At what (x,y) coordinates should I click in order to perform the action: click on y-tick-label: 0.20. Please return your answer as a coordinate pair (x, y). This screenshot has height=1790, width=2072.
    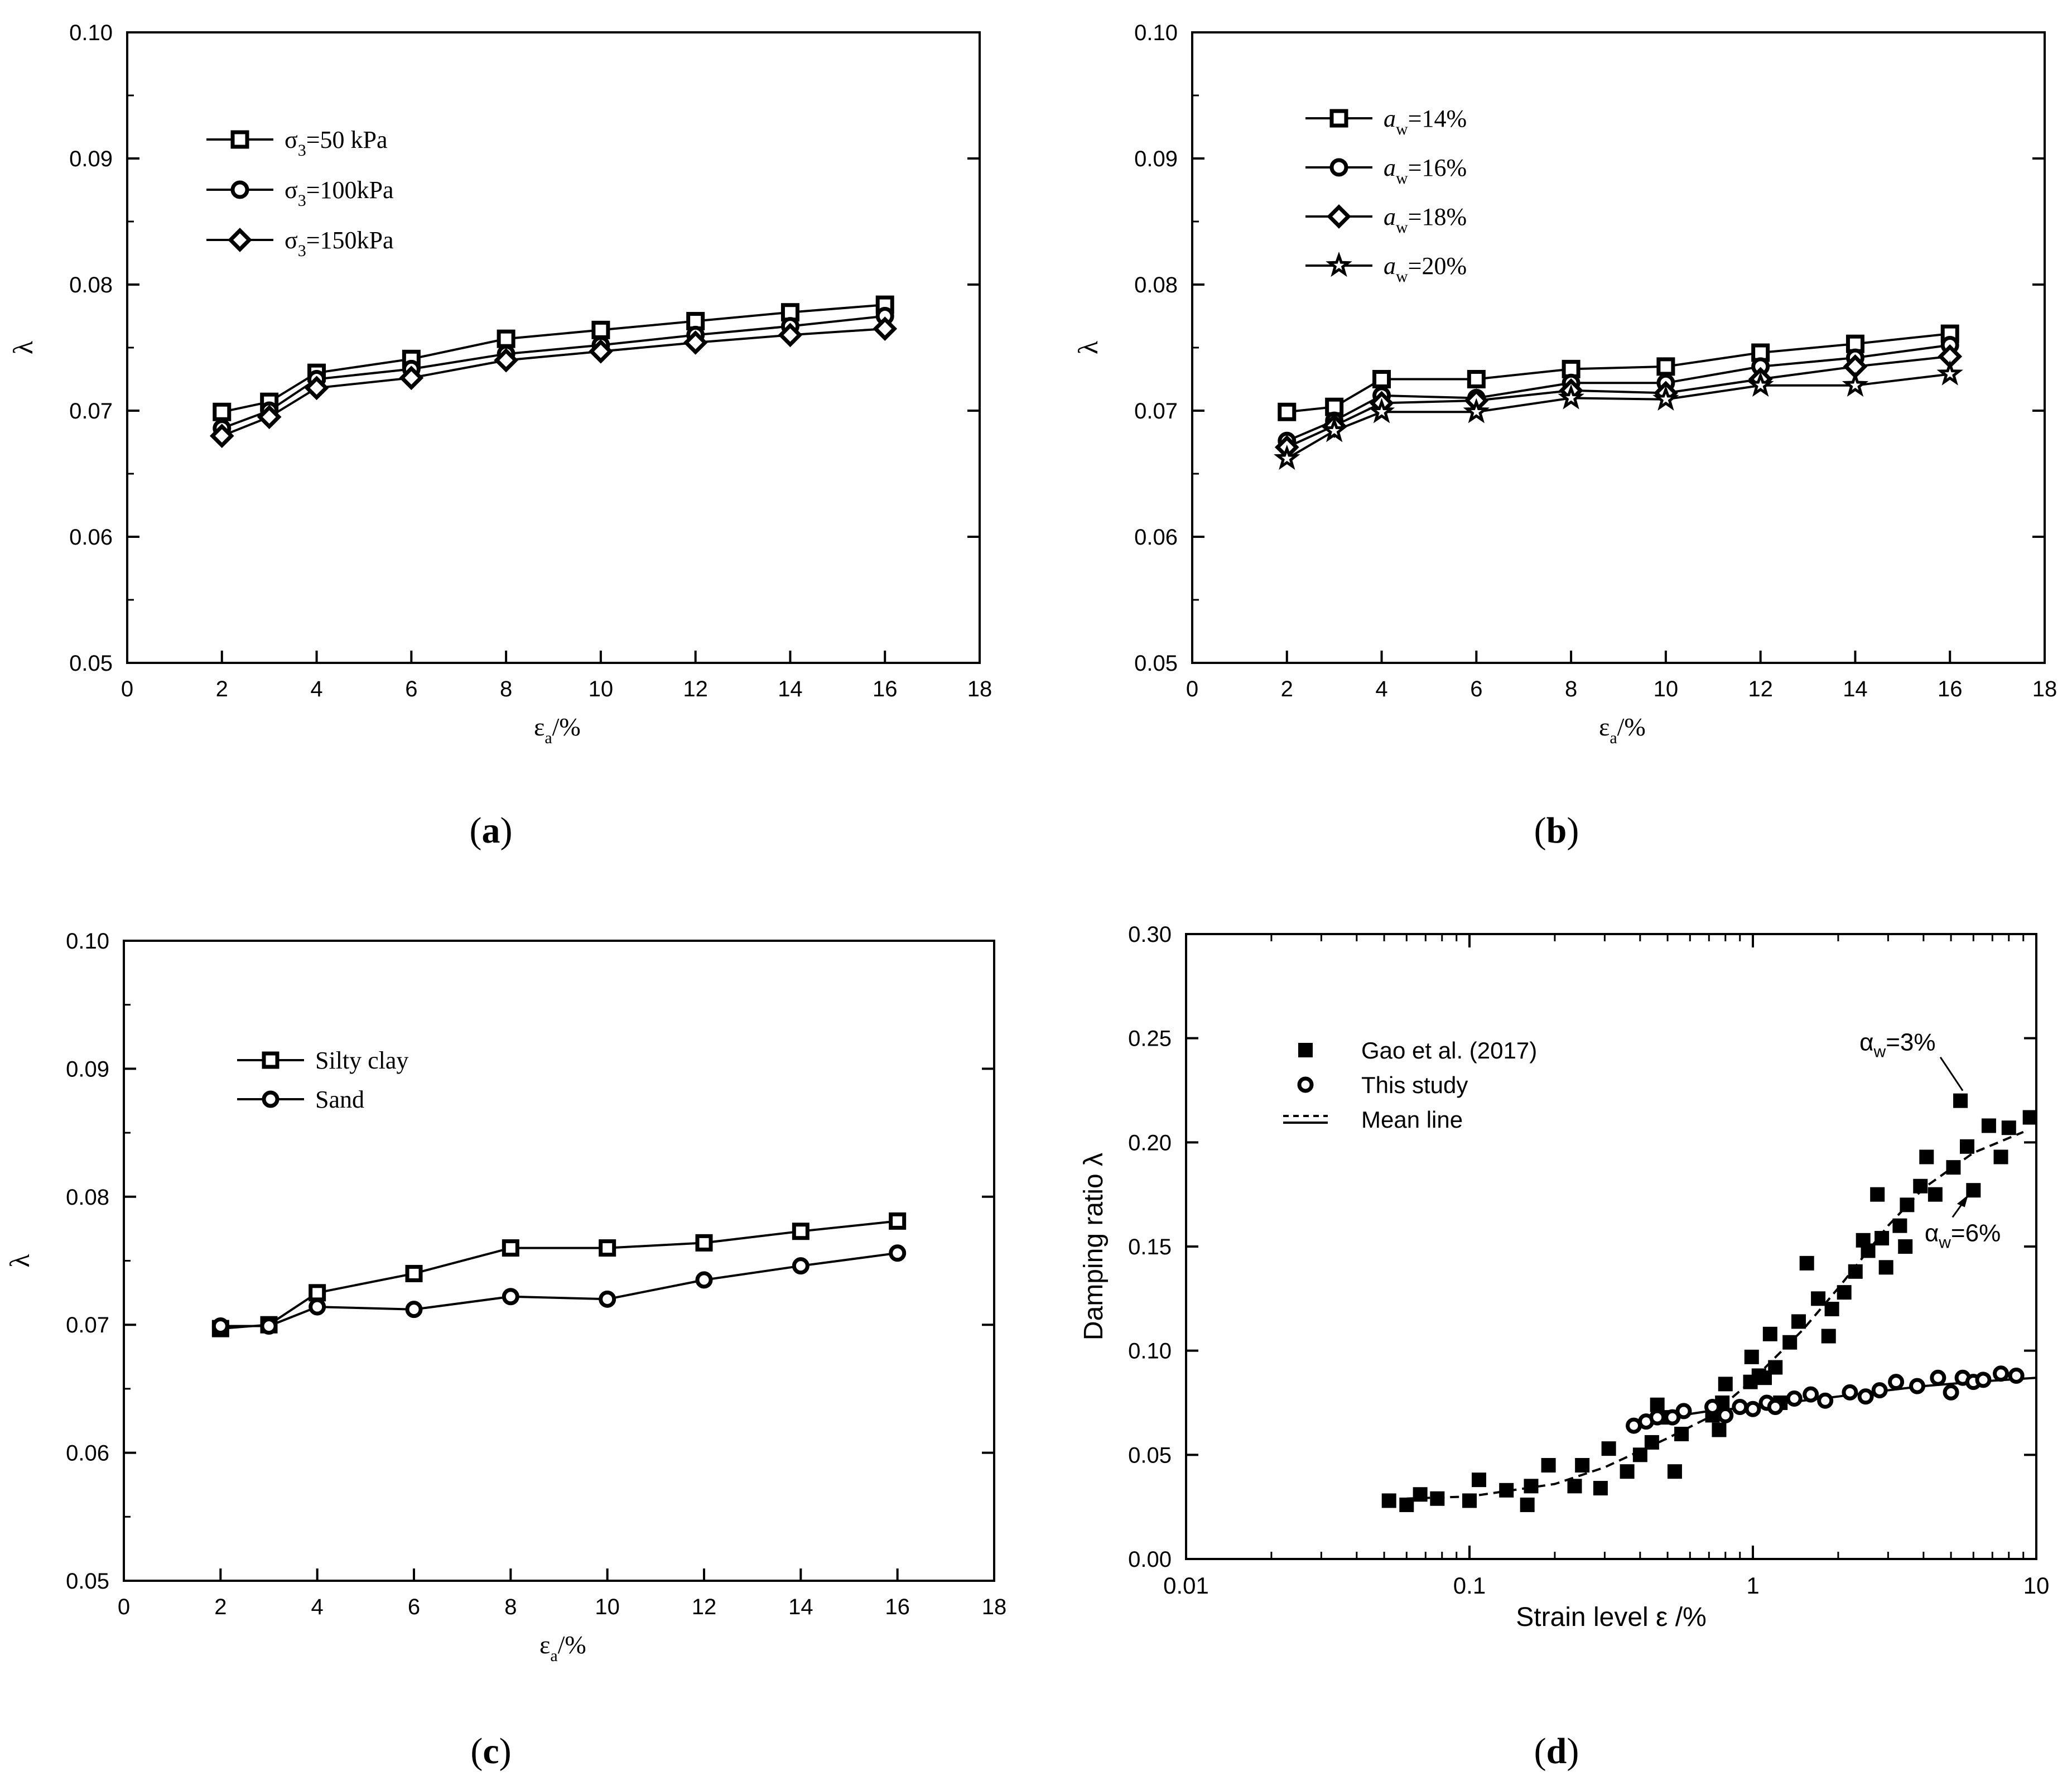
    Looking at the image, I should click on (1150, 1142).